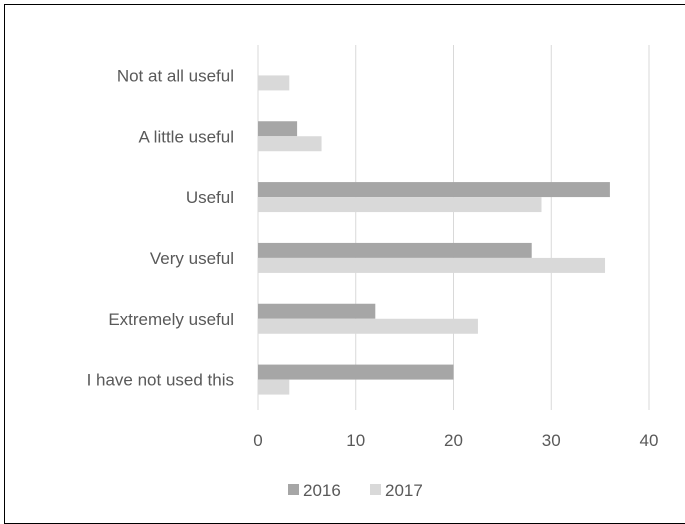  Describe the element at coordinates (175, 75) in the screenshot. I see `category-label: Not at all useful` at that location.